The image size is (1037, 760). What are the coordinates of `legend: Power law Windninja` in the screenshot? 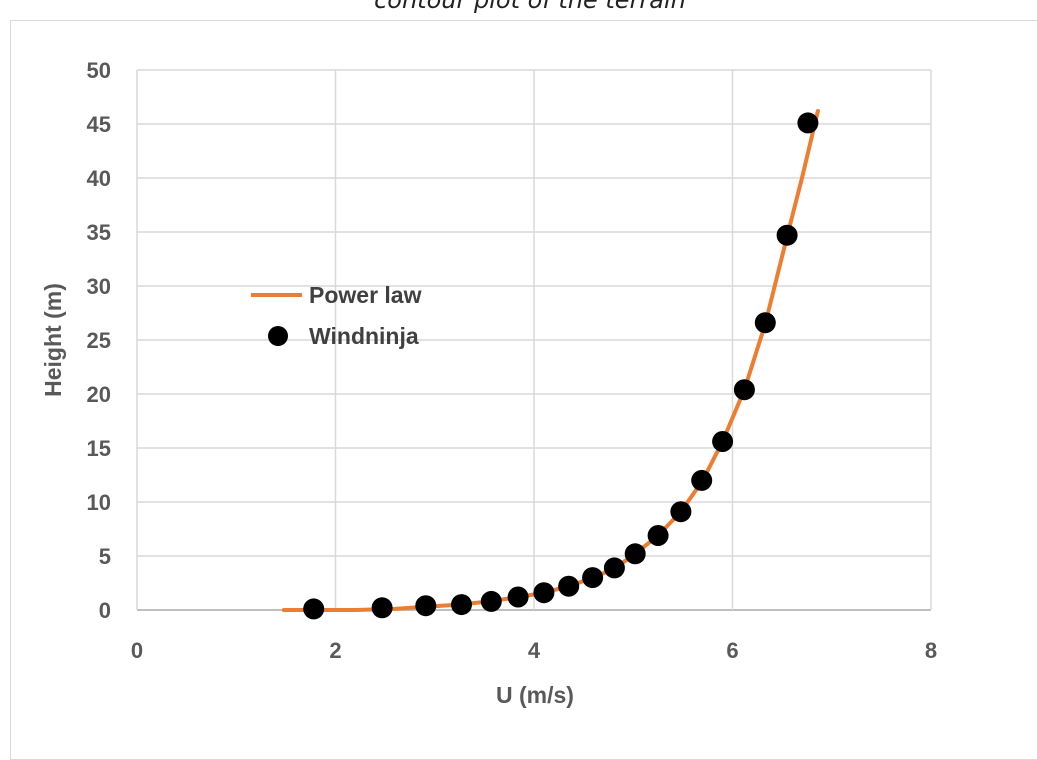 It's located at (336, 315).